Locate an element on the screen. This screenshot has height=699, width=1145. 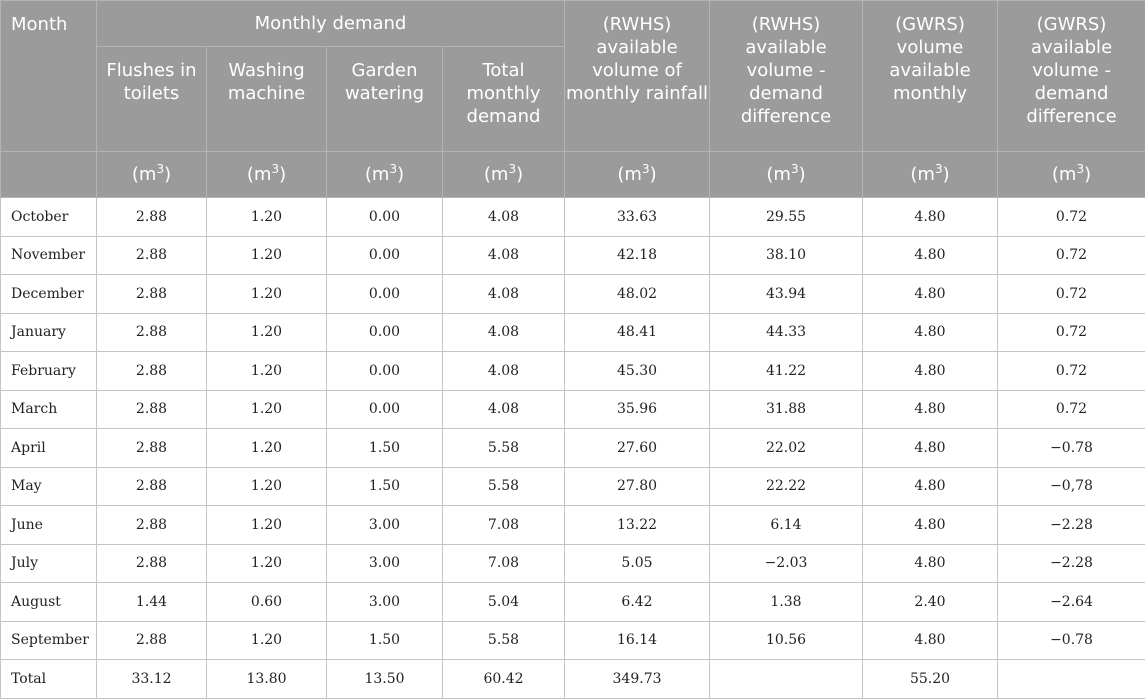
unit-garden: (m3) is located at coordinates (385, 175).